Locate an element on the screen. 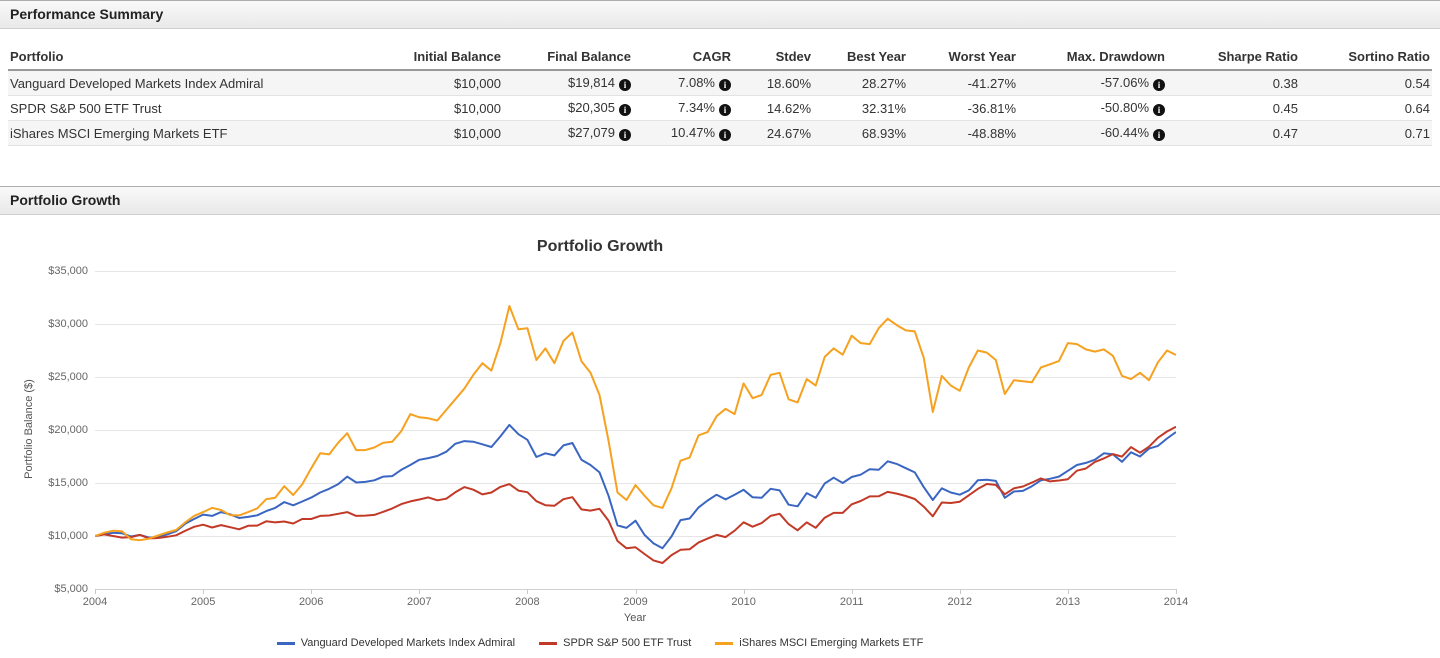  cagr-cell: 10.47% i is located at coordinates (683, 133).